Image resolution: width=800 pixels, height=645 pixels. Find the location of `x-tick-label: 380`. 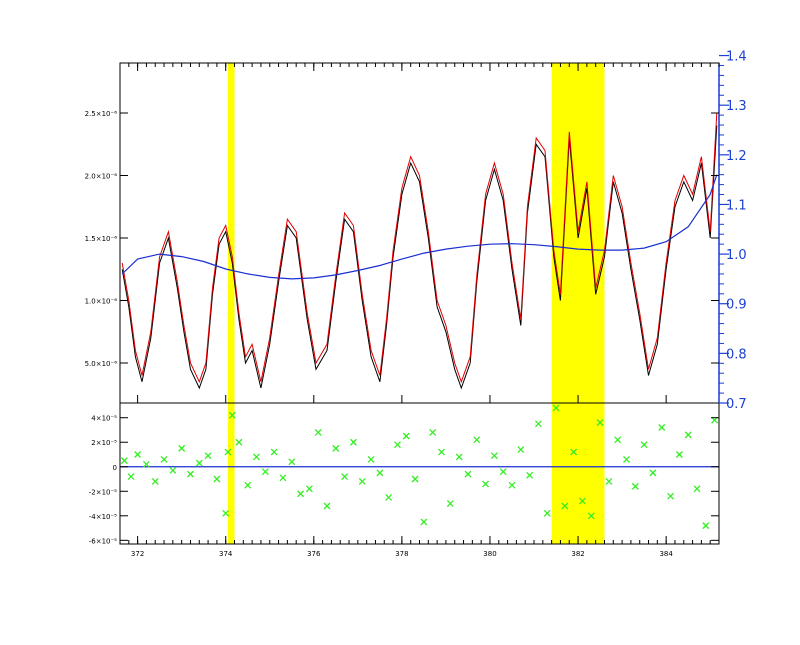

x-tick-label: 380 is located at coordinates (489, 554).